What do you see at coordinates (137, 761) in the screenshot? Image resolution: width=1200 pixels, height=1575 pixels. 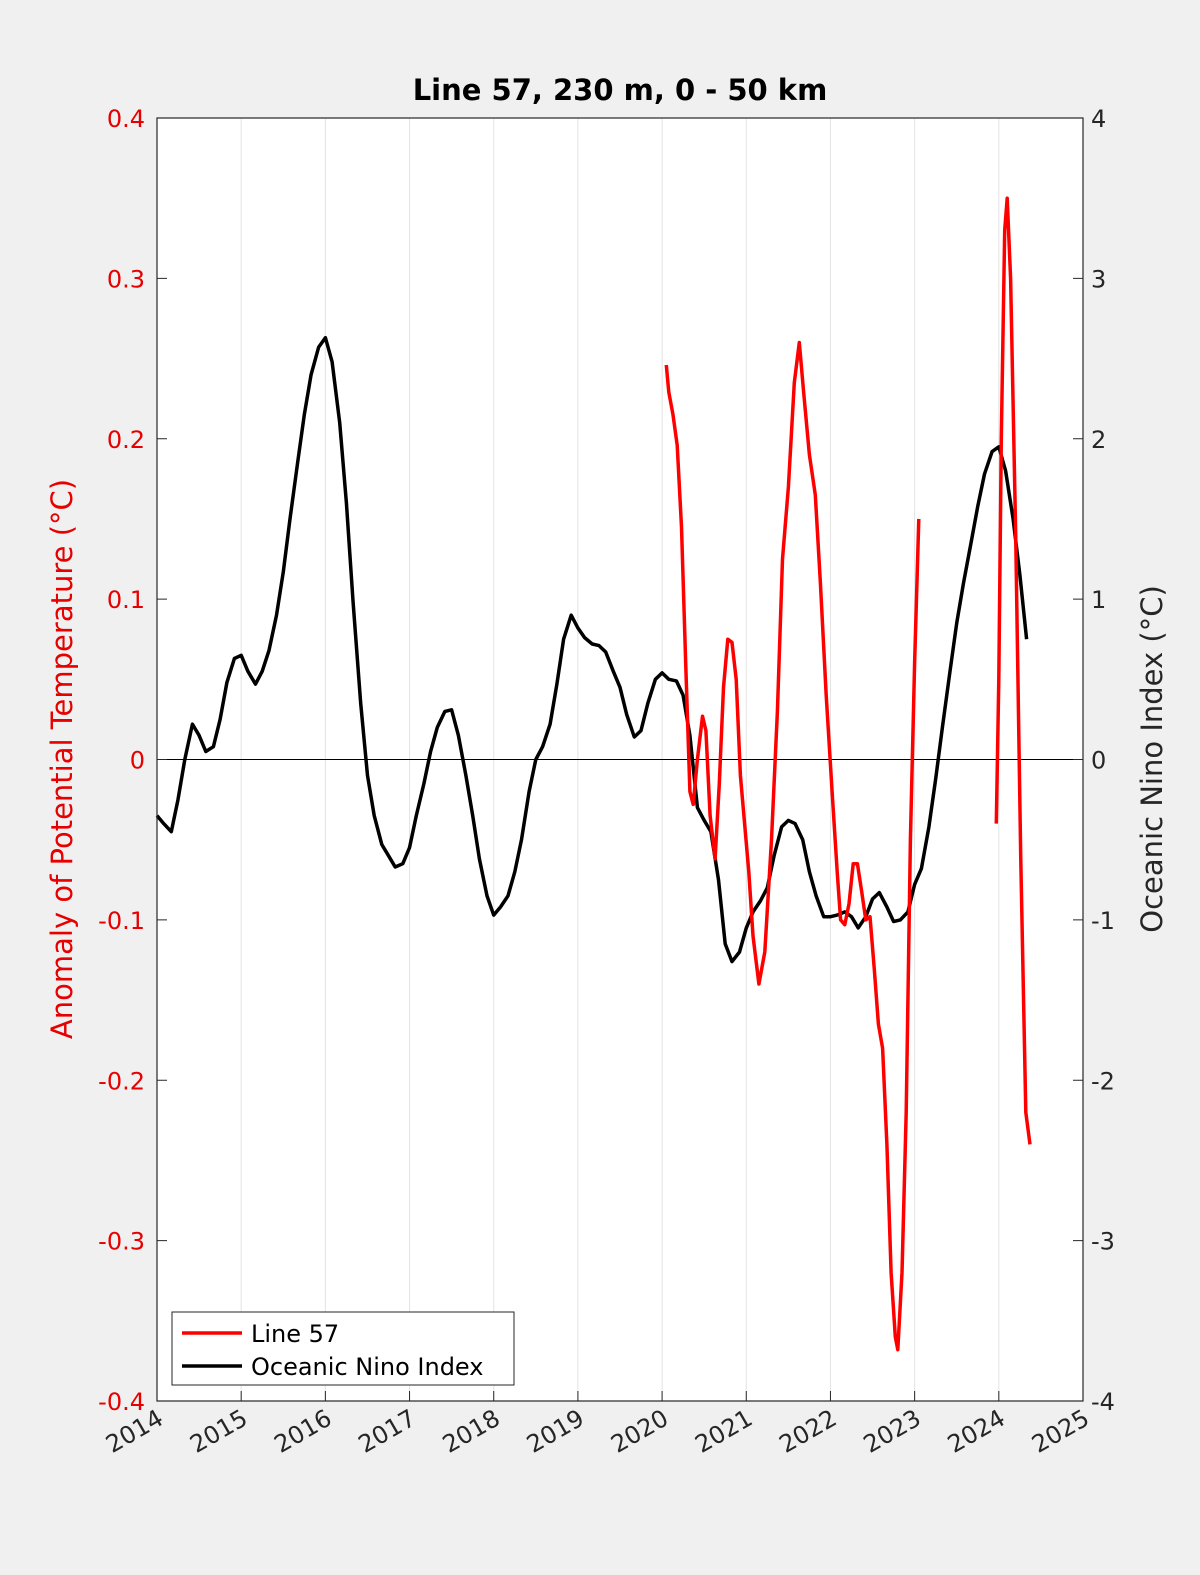 I see `y-left-tick-label: 0` at bounding box center [137, 761].